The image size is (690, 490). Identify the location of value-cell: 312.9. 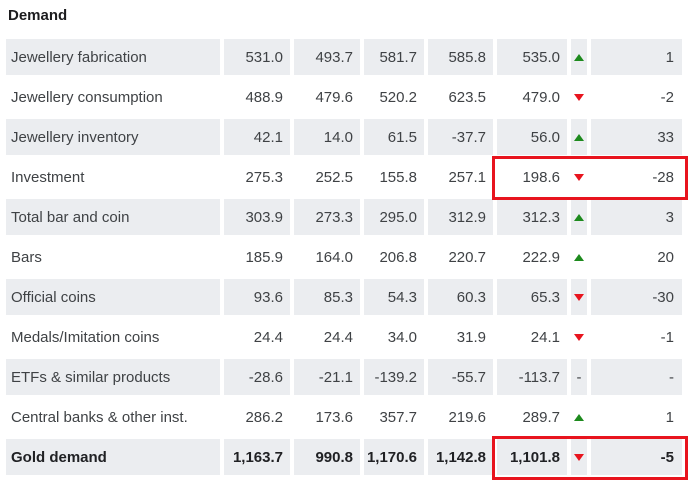
(460, 217).